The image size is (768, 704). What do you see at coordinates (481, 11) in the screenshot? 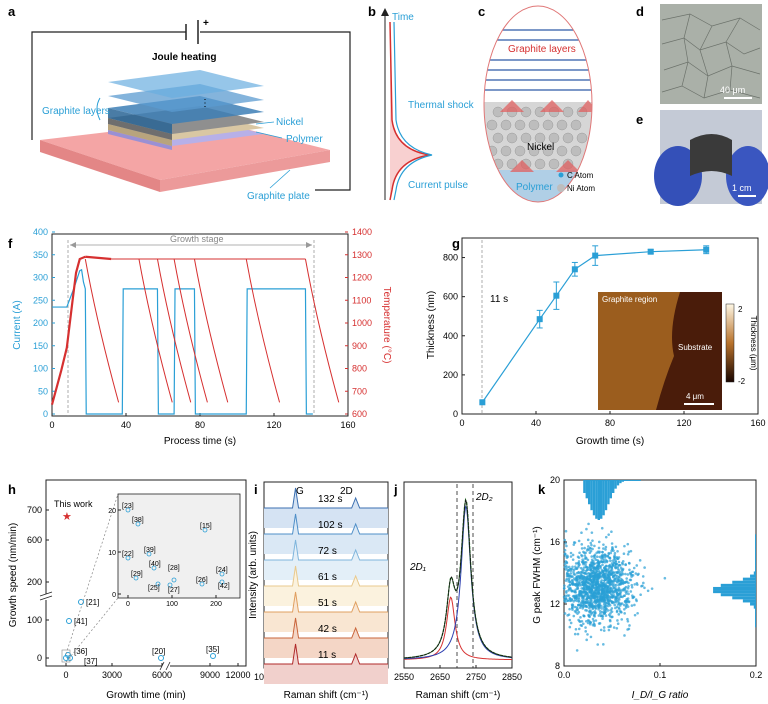
I see `panel-c-label: c` at bounding box center [481, 11].